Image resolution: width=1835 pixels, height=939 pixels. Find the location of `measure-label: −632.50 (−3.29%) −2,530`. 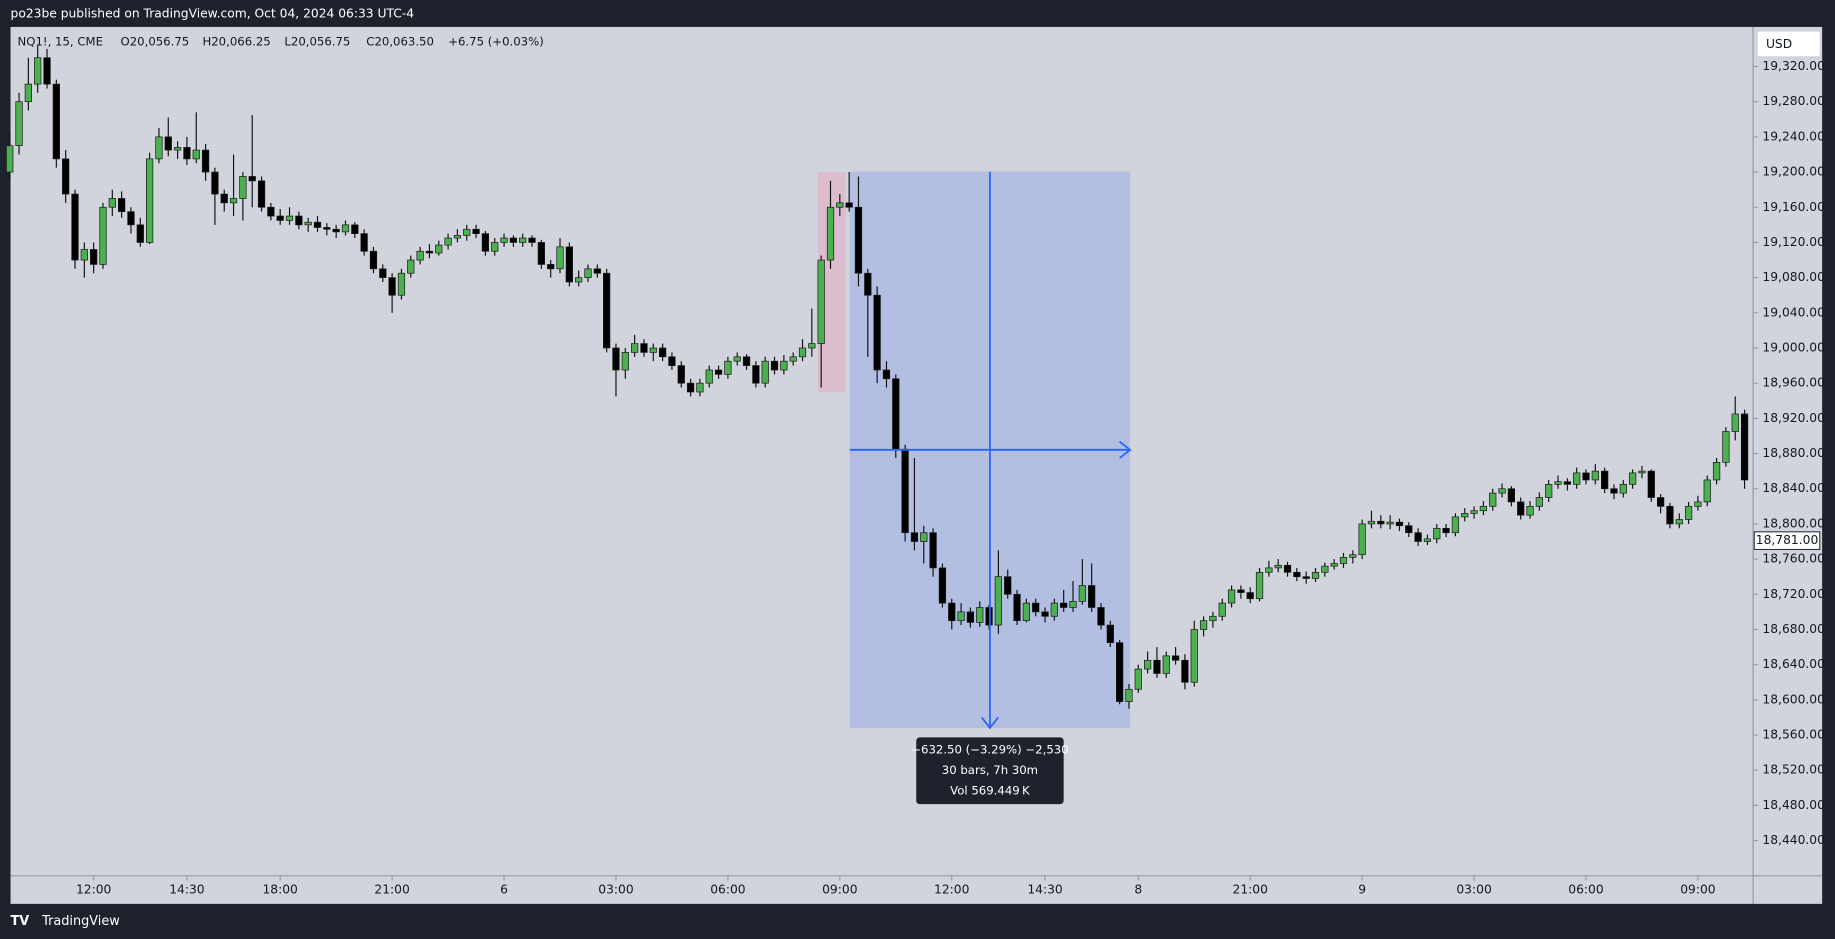

measure-label: −632.50 (−3.29%) −2,530 is located at coordinates (989, 750).